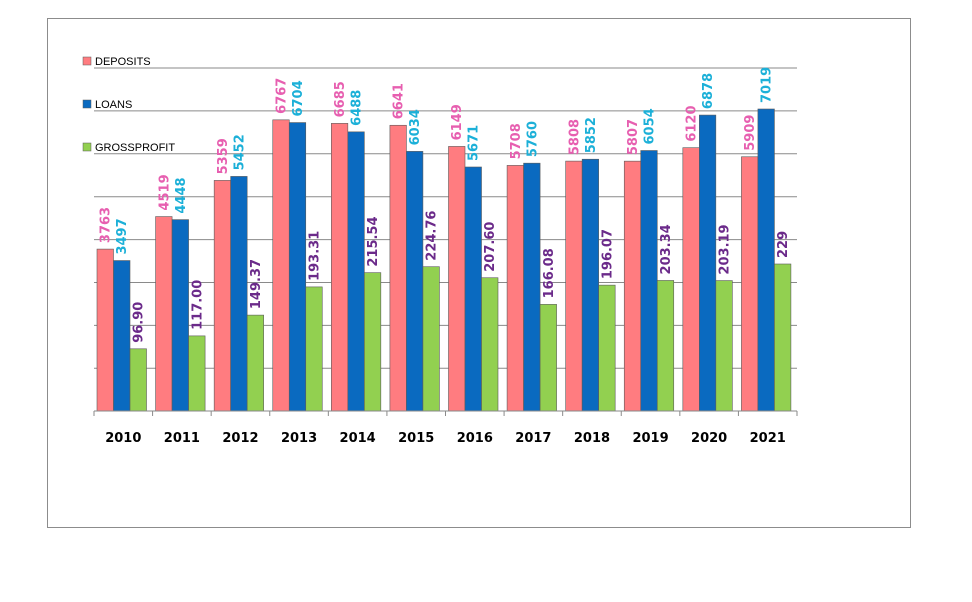 Image resolution: width=972 pixels, height=602 pixels. What do you see at coordinates (768, 438) in the screenshot?
I see `x-tick-label: 2021` at bounding box center [768, 438].